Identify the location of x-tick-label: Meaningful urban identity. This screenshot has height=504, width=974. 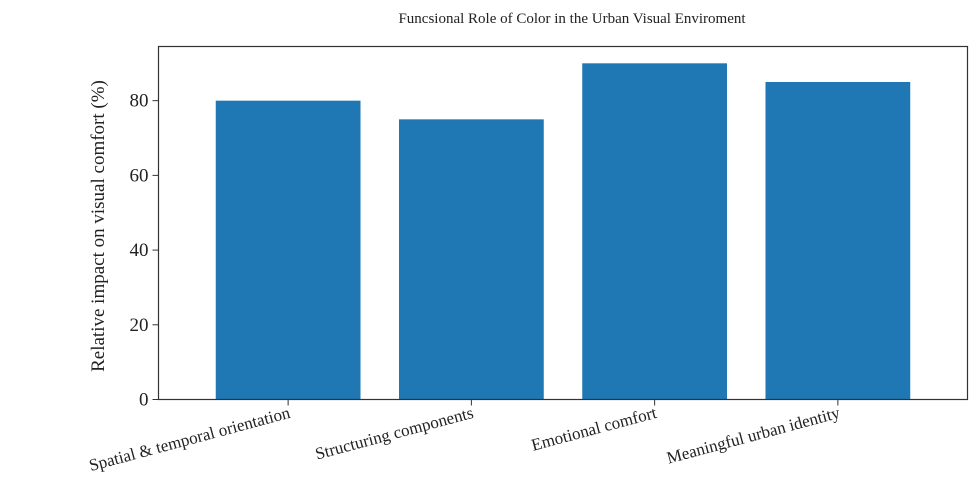
(754, 435).